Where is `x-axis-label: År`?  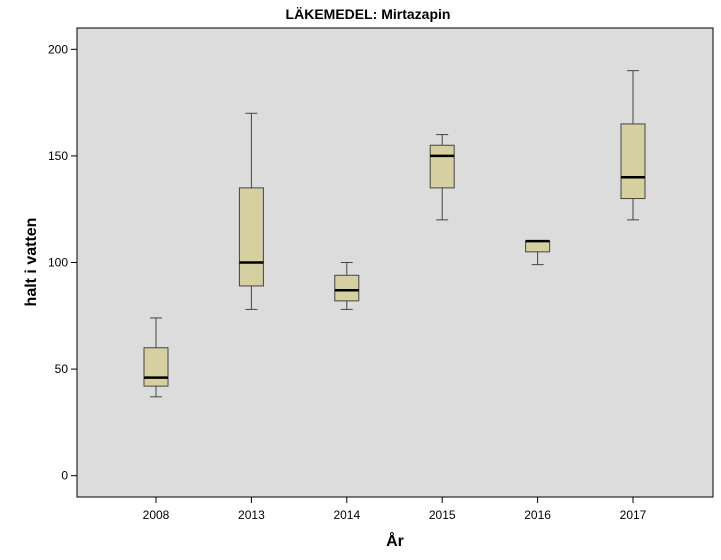 x-axis-label: År is located at coordinates (395, 540).